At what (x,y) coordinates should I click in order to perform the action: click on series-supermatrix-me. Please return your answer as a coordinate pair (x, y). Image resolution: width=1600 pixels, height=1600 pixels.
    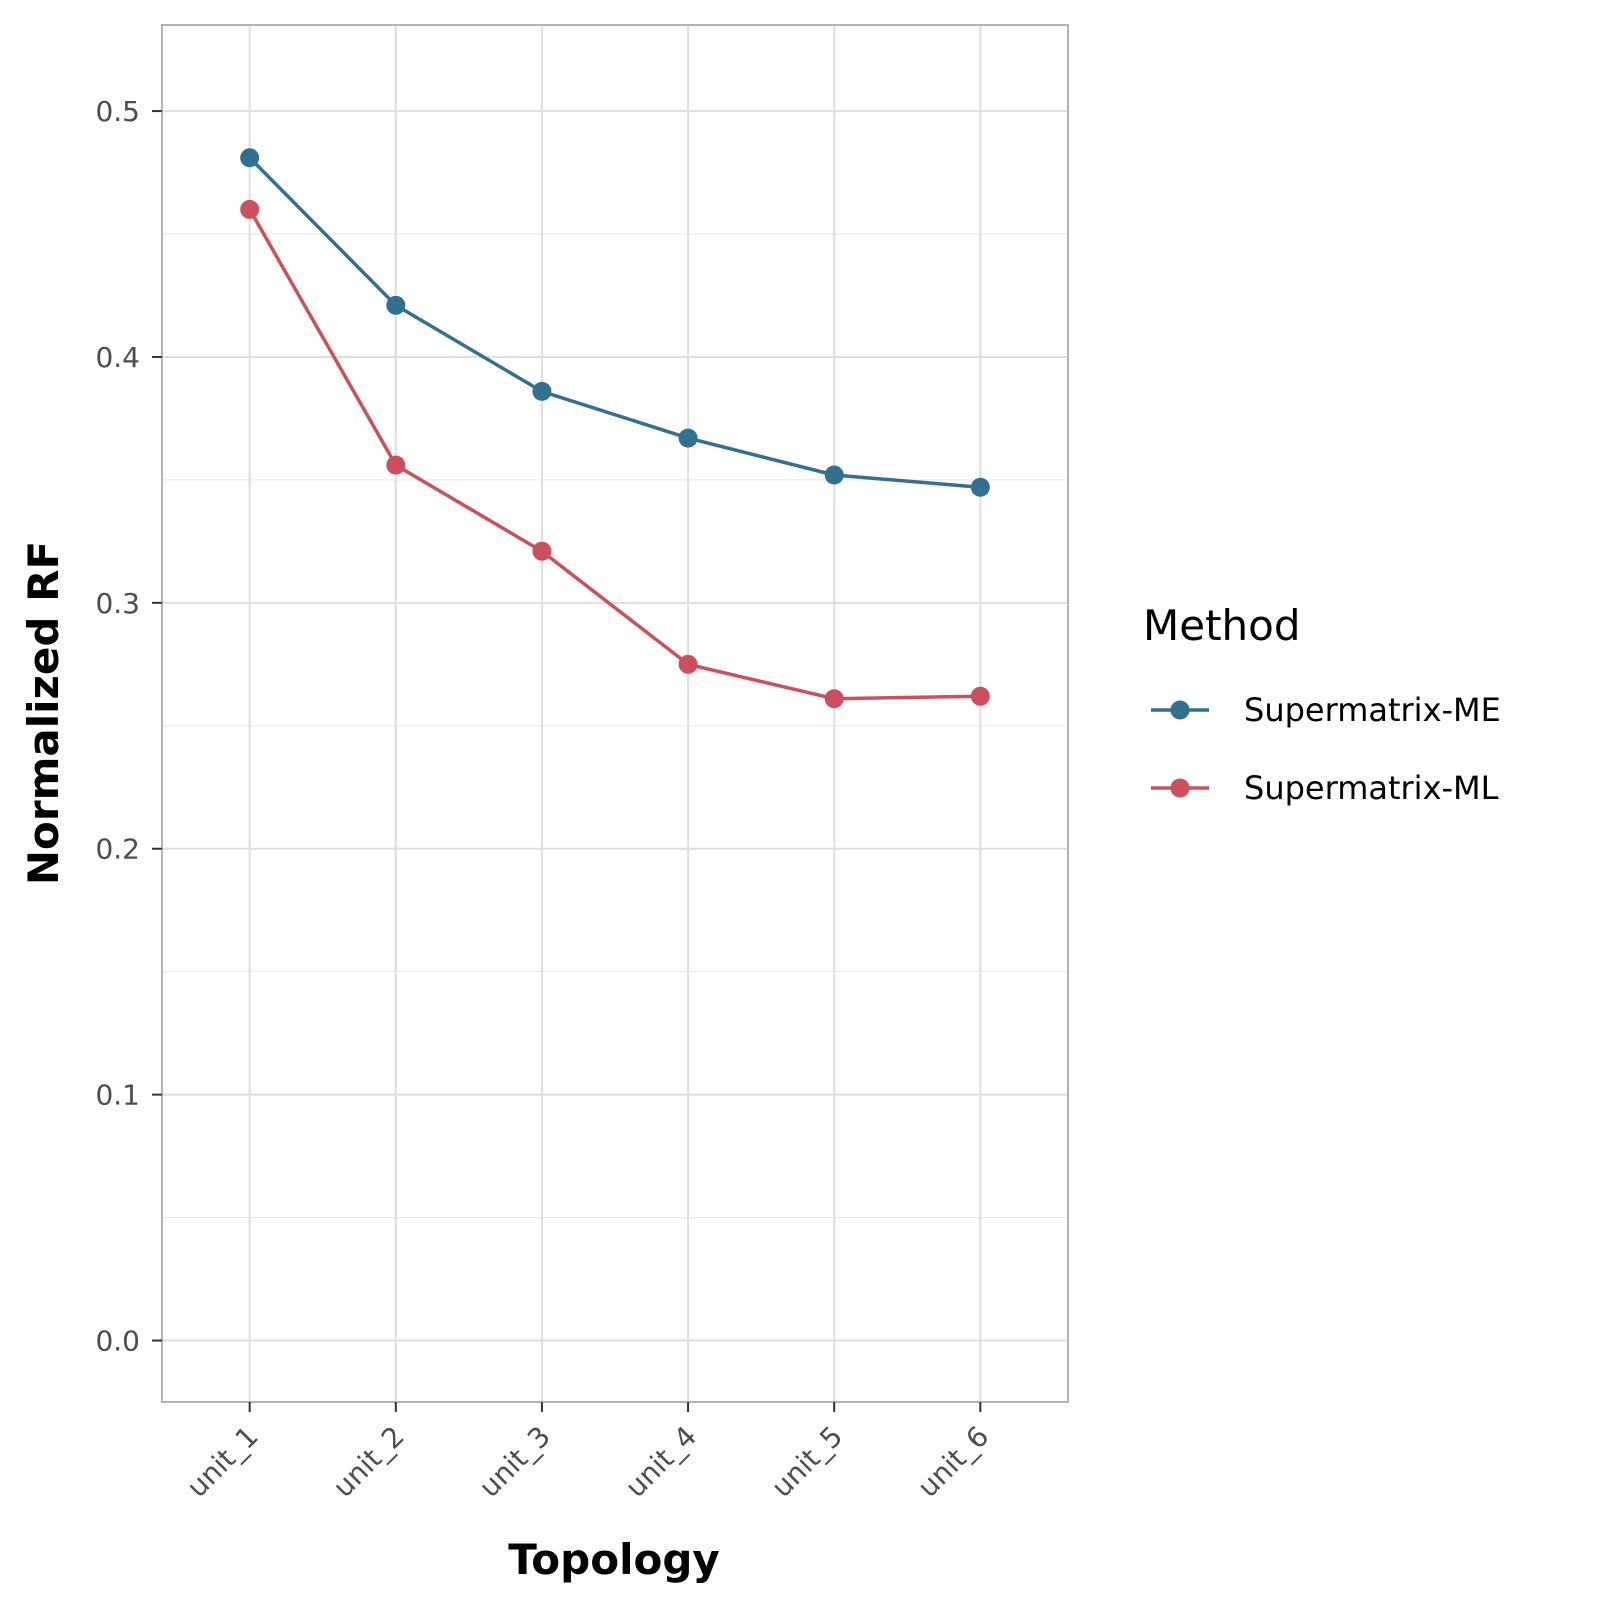
    Looking at the image, I should click on (615, 322).